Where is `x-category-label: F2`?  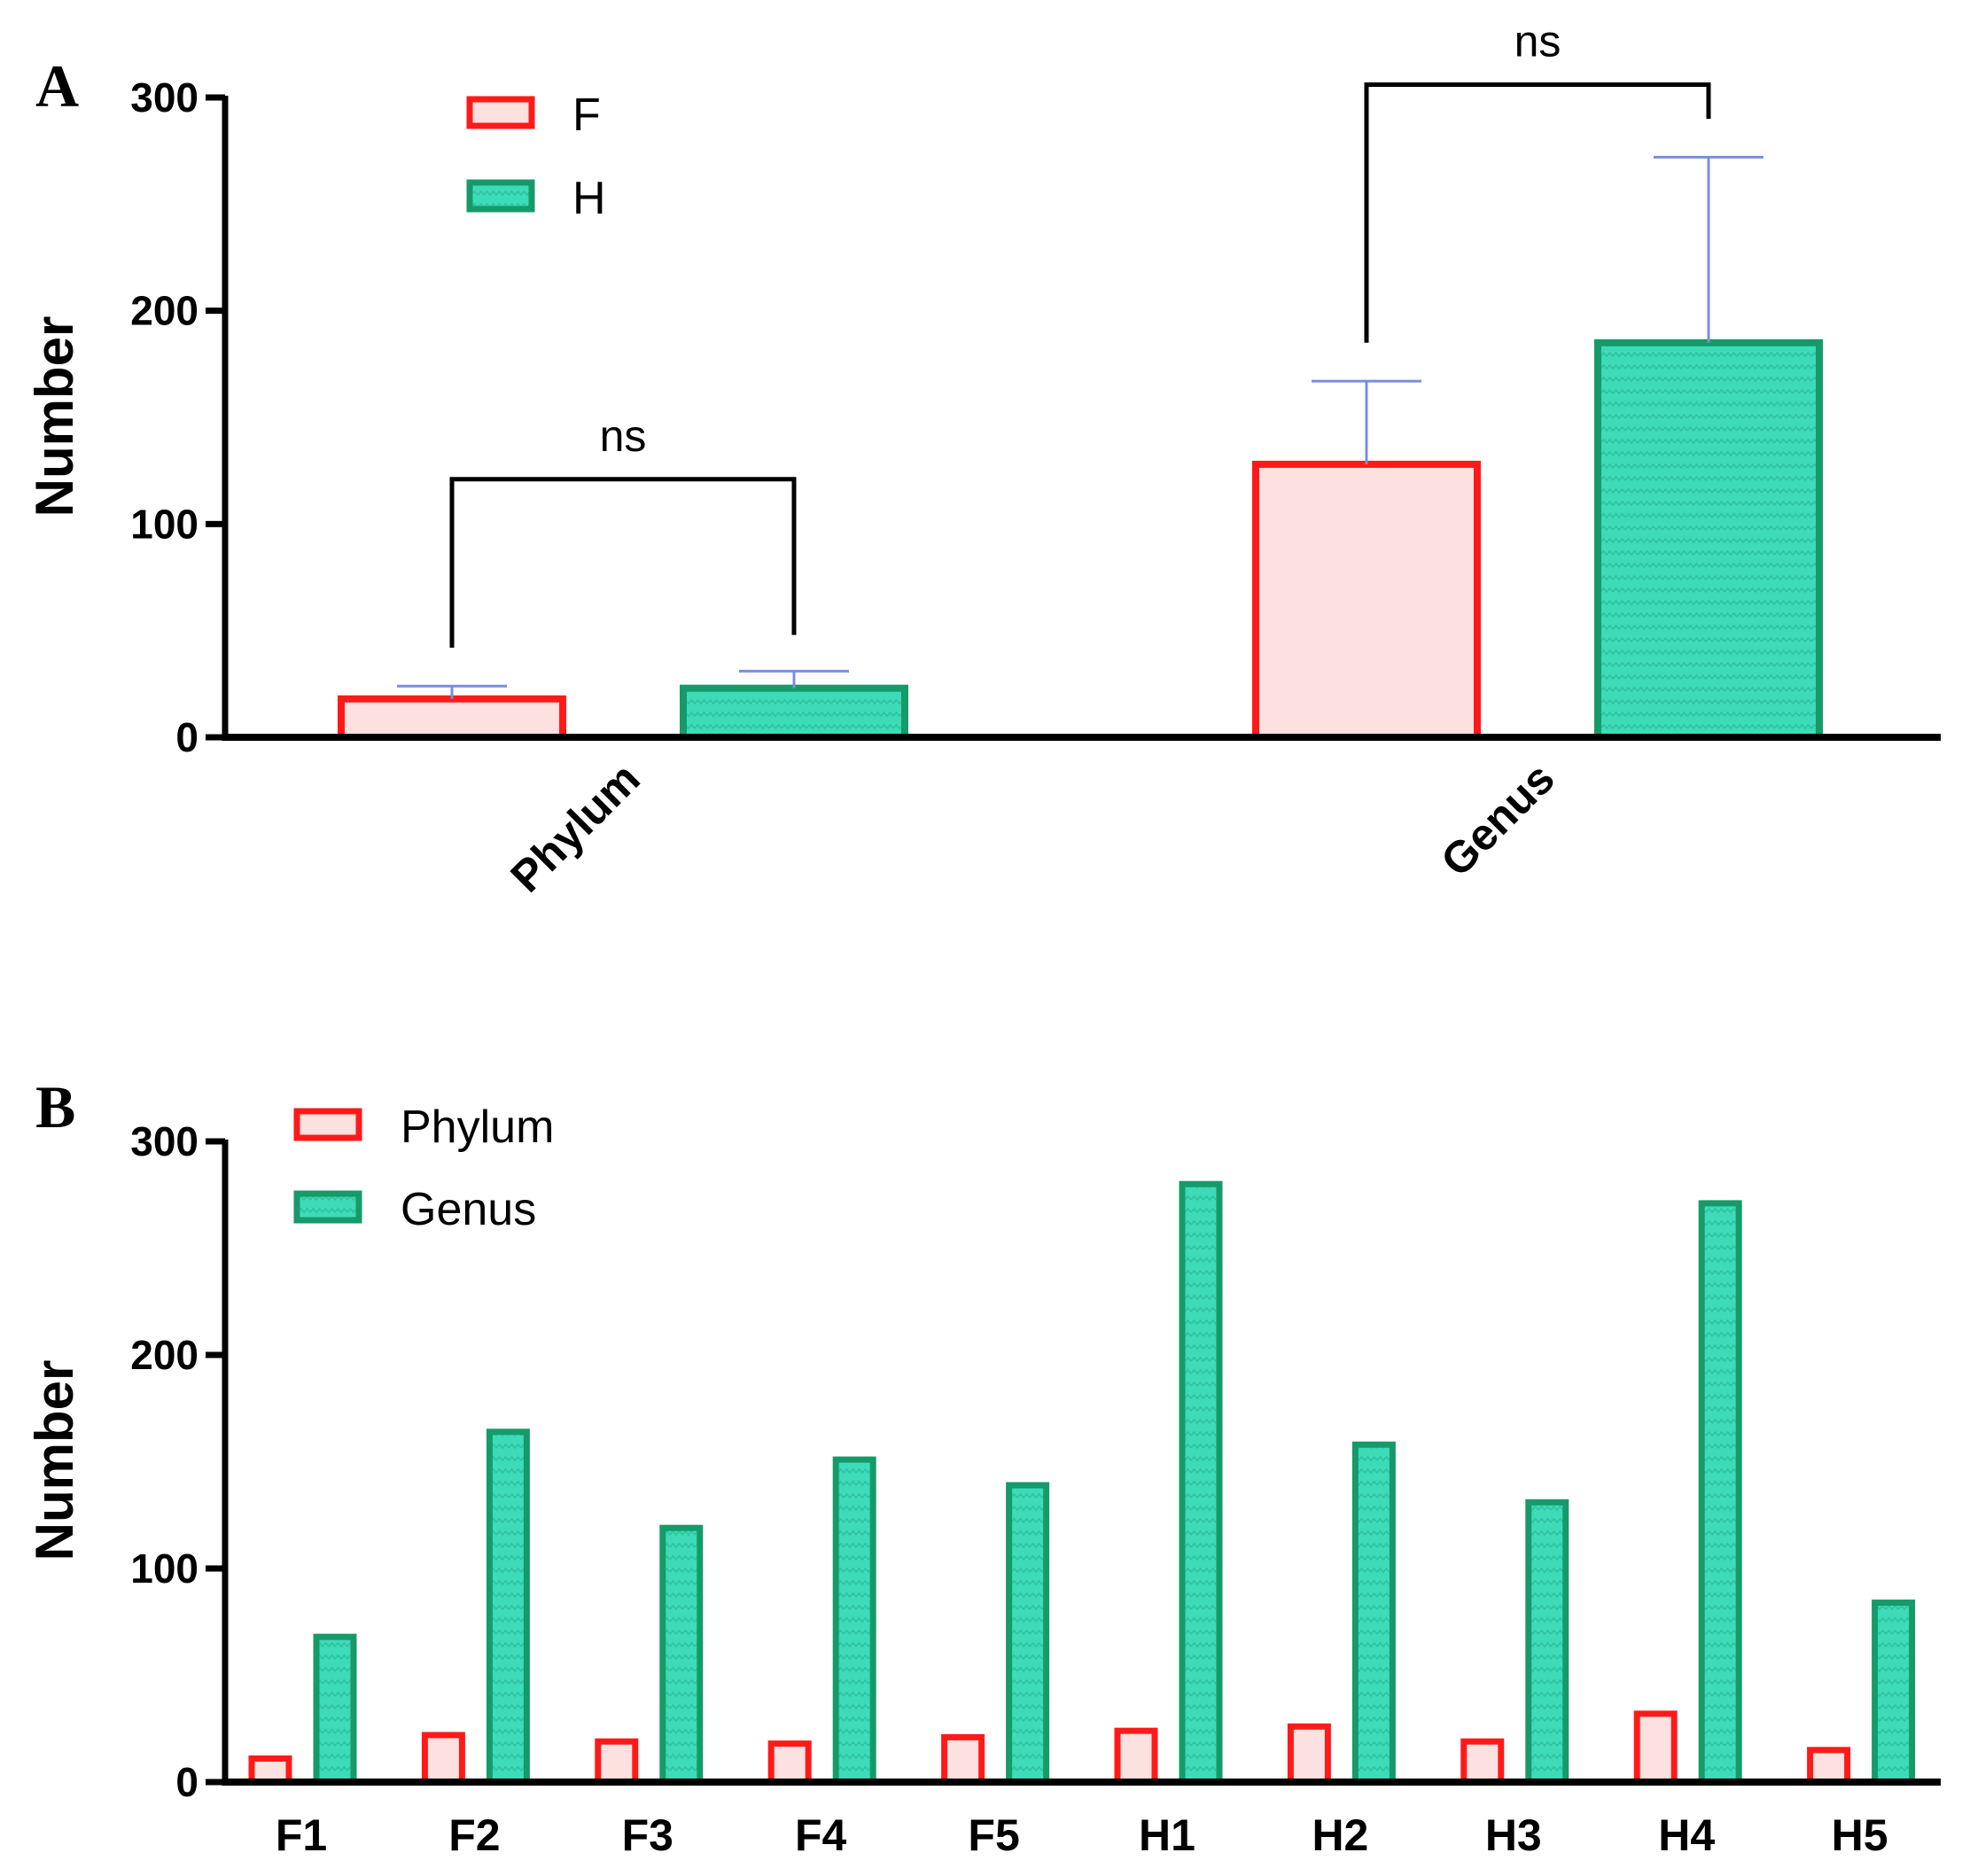
x-category-label: F2 is located at coordinates (474, 1835).